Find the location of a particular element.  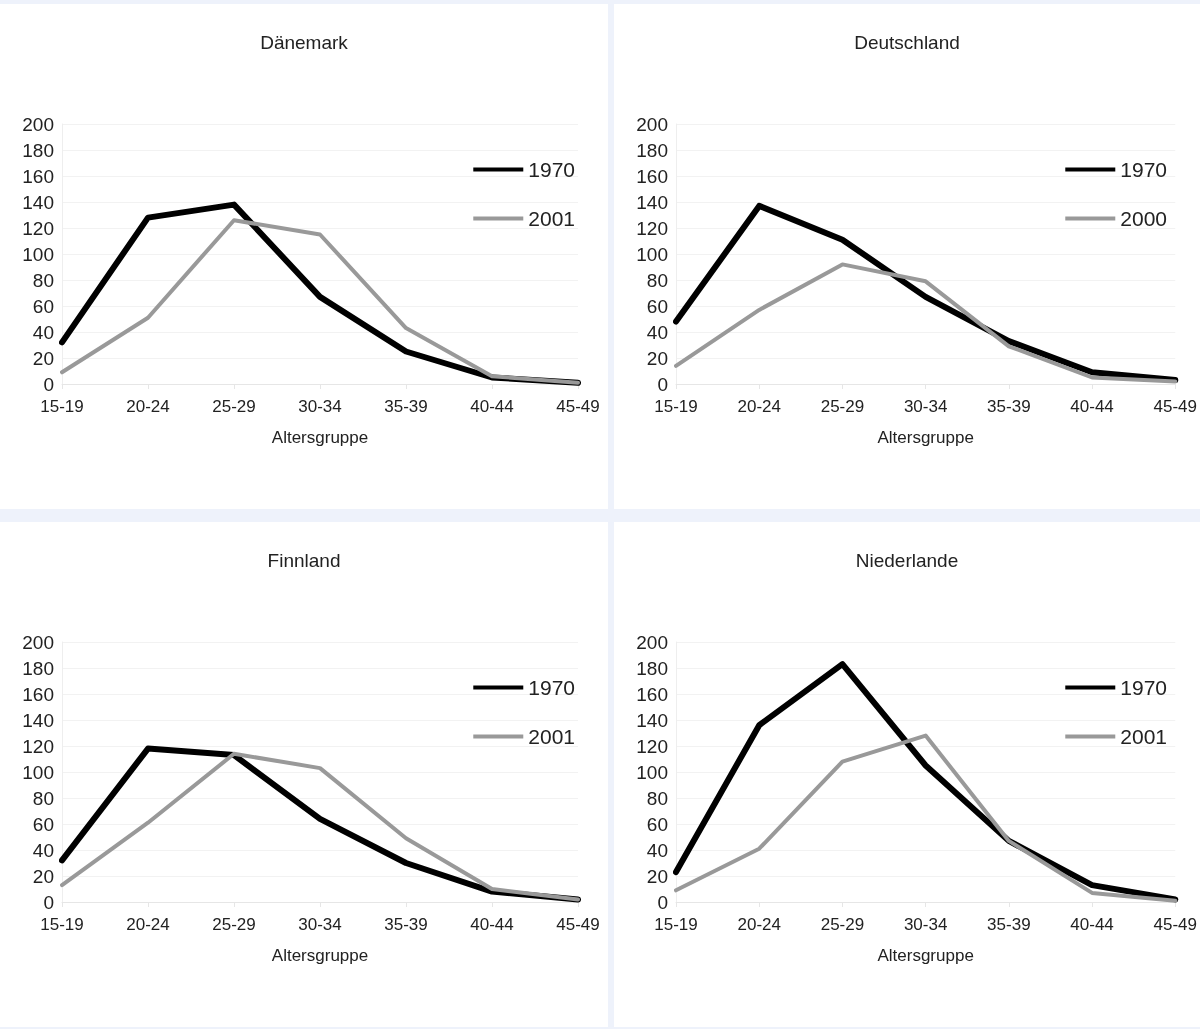

chart-title: Niederlande is located at coordinates (907, 560).